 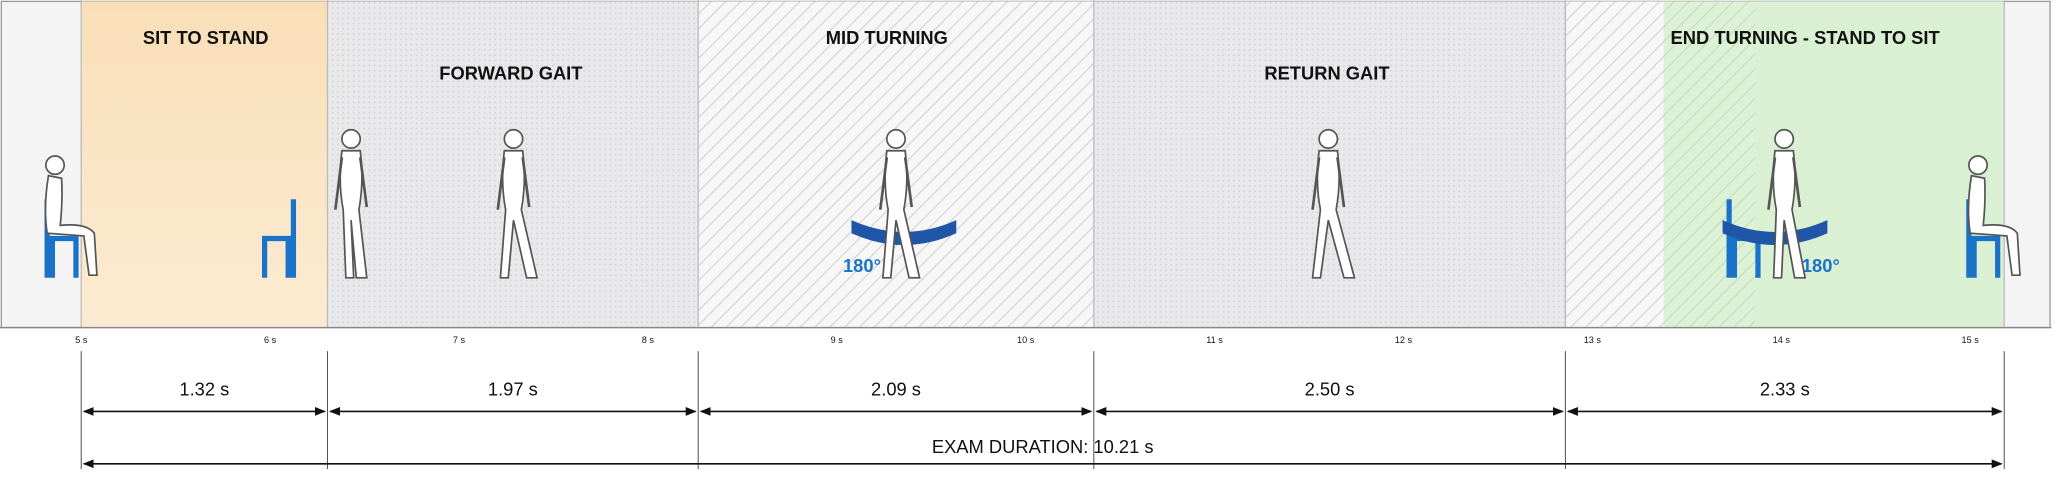 I want to click on phase-title: FORWARD GAIT, so click(x=510, y=73).